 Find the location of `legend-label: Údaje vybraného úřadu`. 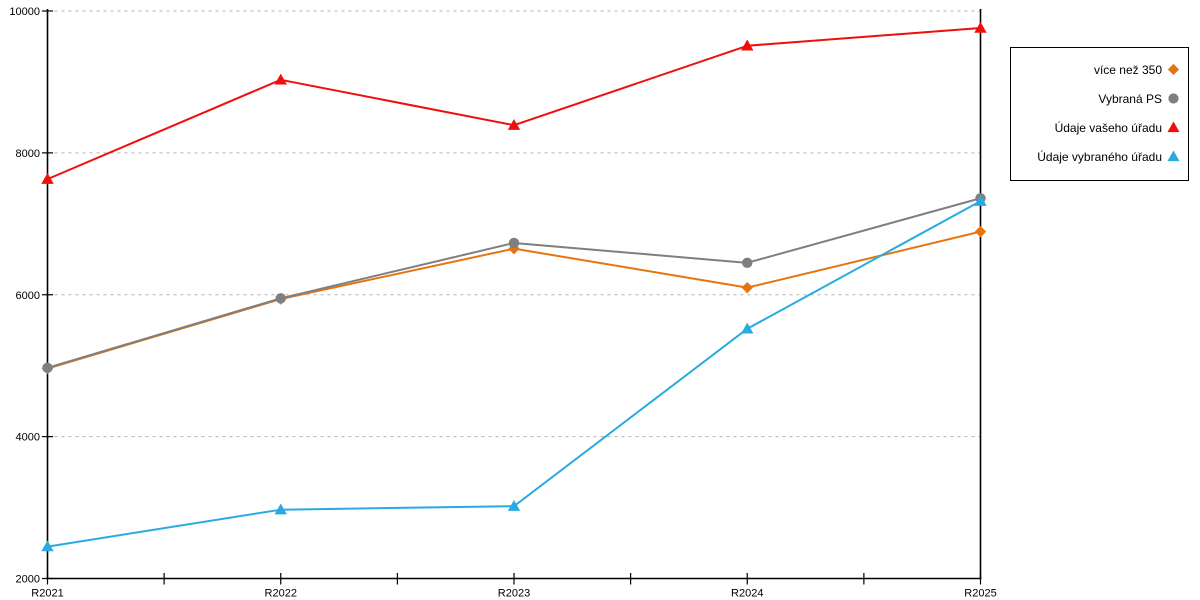

legend-label: Údaje vybraného úřadu is located at coordinates (1099, 156).